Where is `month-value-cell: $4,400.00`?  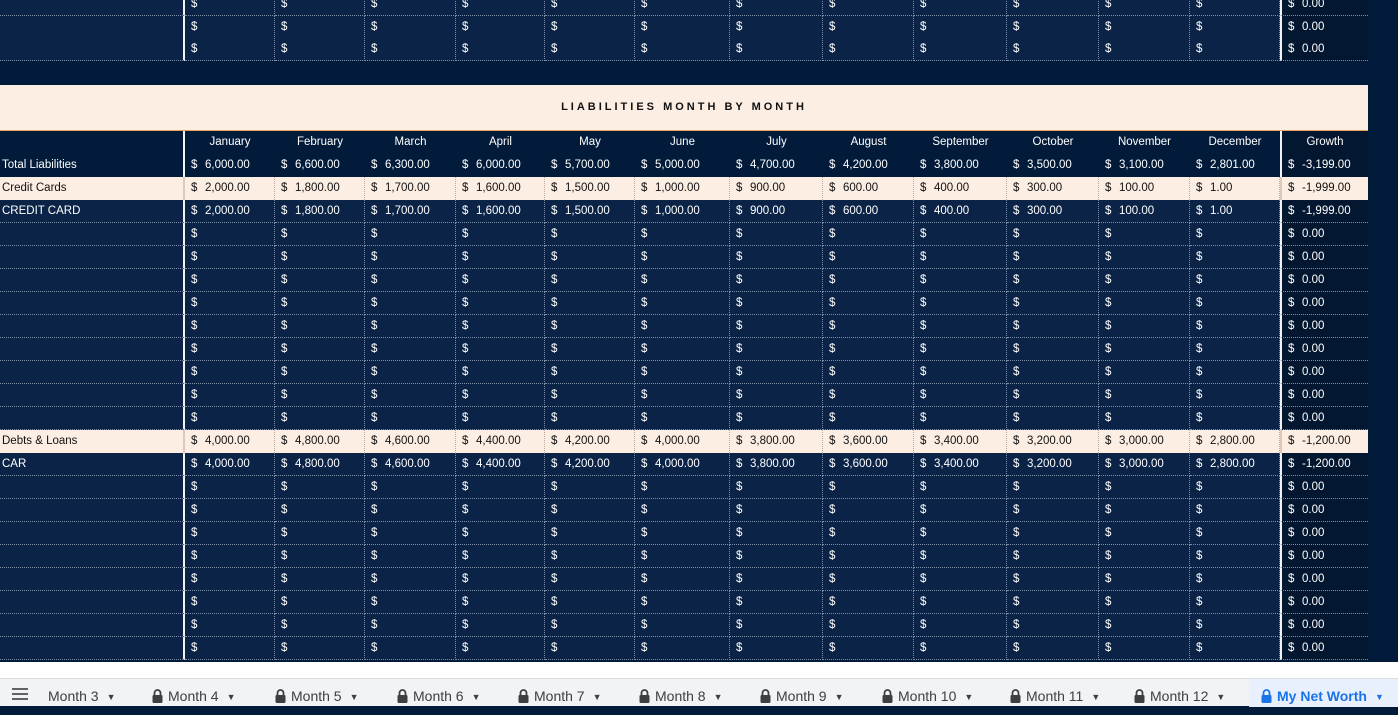 month-value-cell: $4,400.00 is located at coordinates (500, 464).